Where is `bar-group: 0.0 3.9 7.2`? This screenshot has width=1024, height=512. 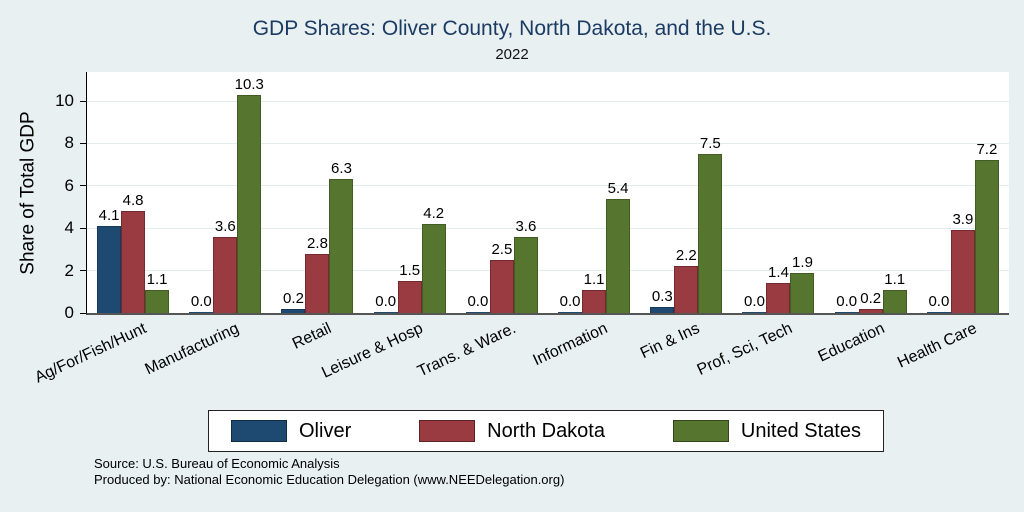 bar-group: 0.0 3.9 7.2 is located at coordinates (963, 192).